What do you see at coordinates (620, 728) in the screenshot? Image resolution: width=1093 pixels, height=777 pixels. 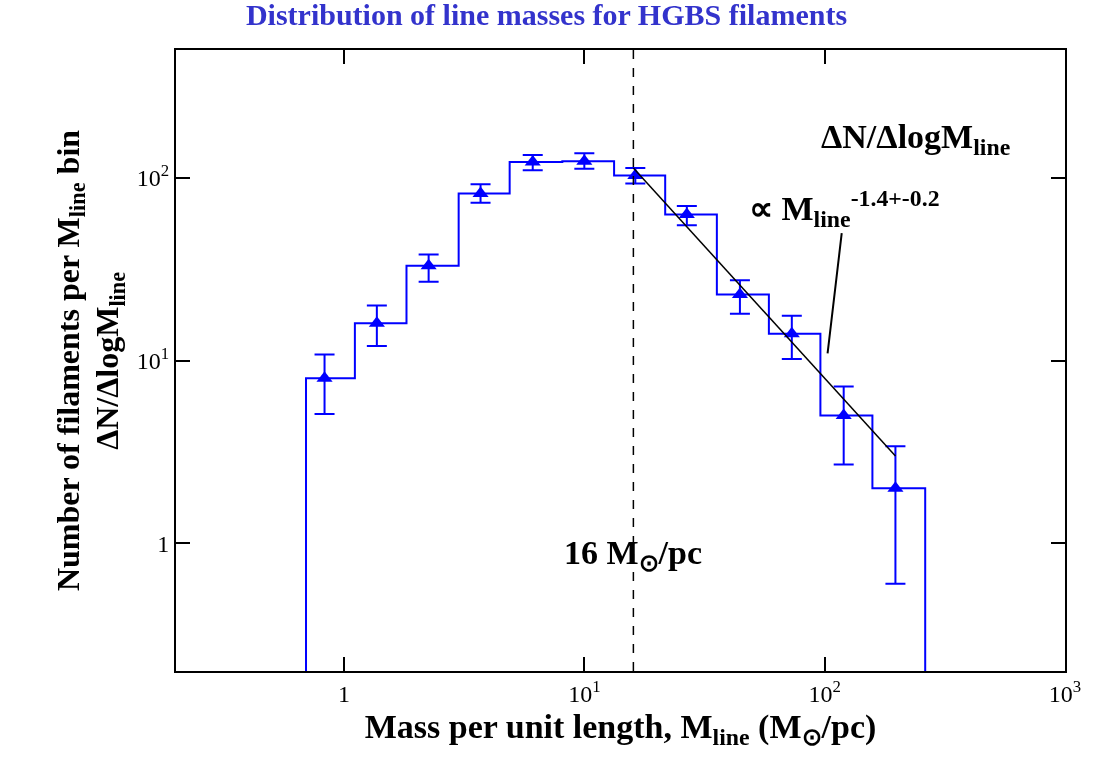 I see `x-axis-title: Mass per unit length, M$_{line}$ (M$_{⊙}$/pc)` at bounding box center [620, 728].